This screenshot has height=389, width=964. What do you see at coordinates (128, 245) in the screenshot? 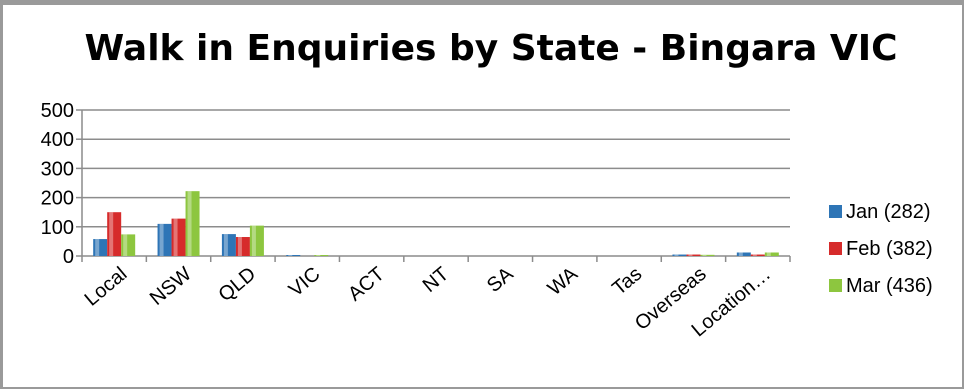
I see `bar-mar-local` at bounding box center [128, 245].